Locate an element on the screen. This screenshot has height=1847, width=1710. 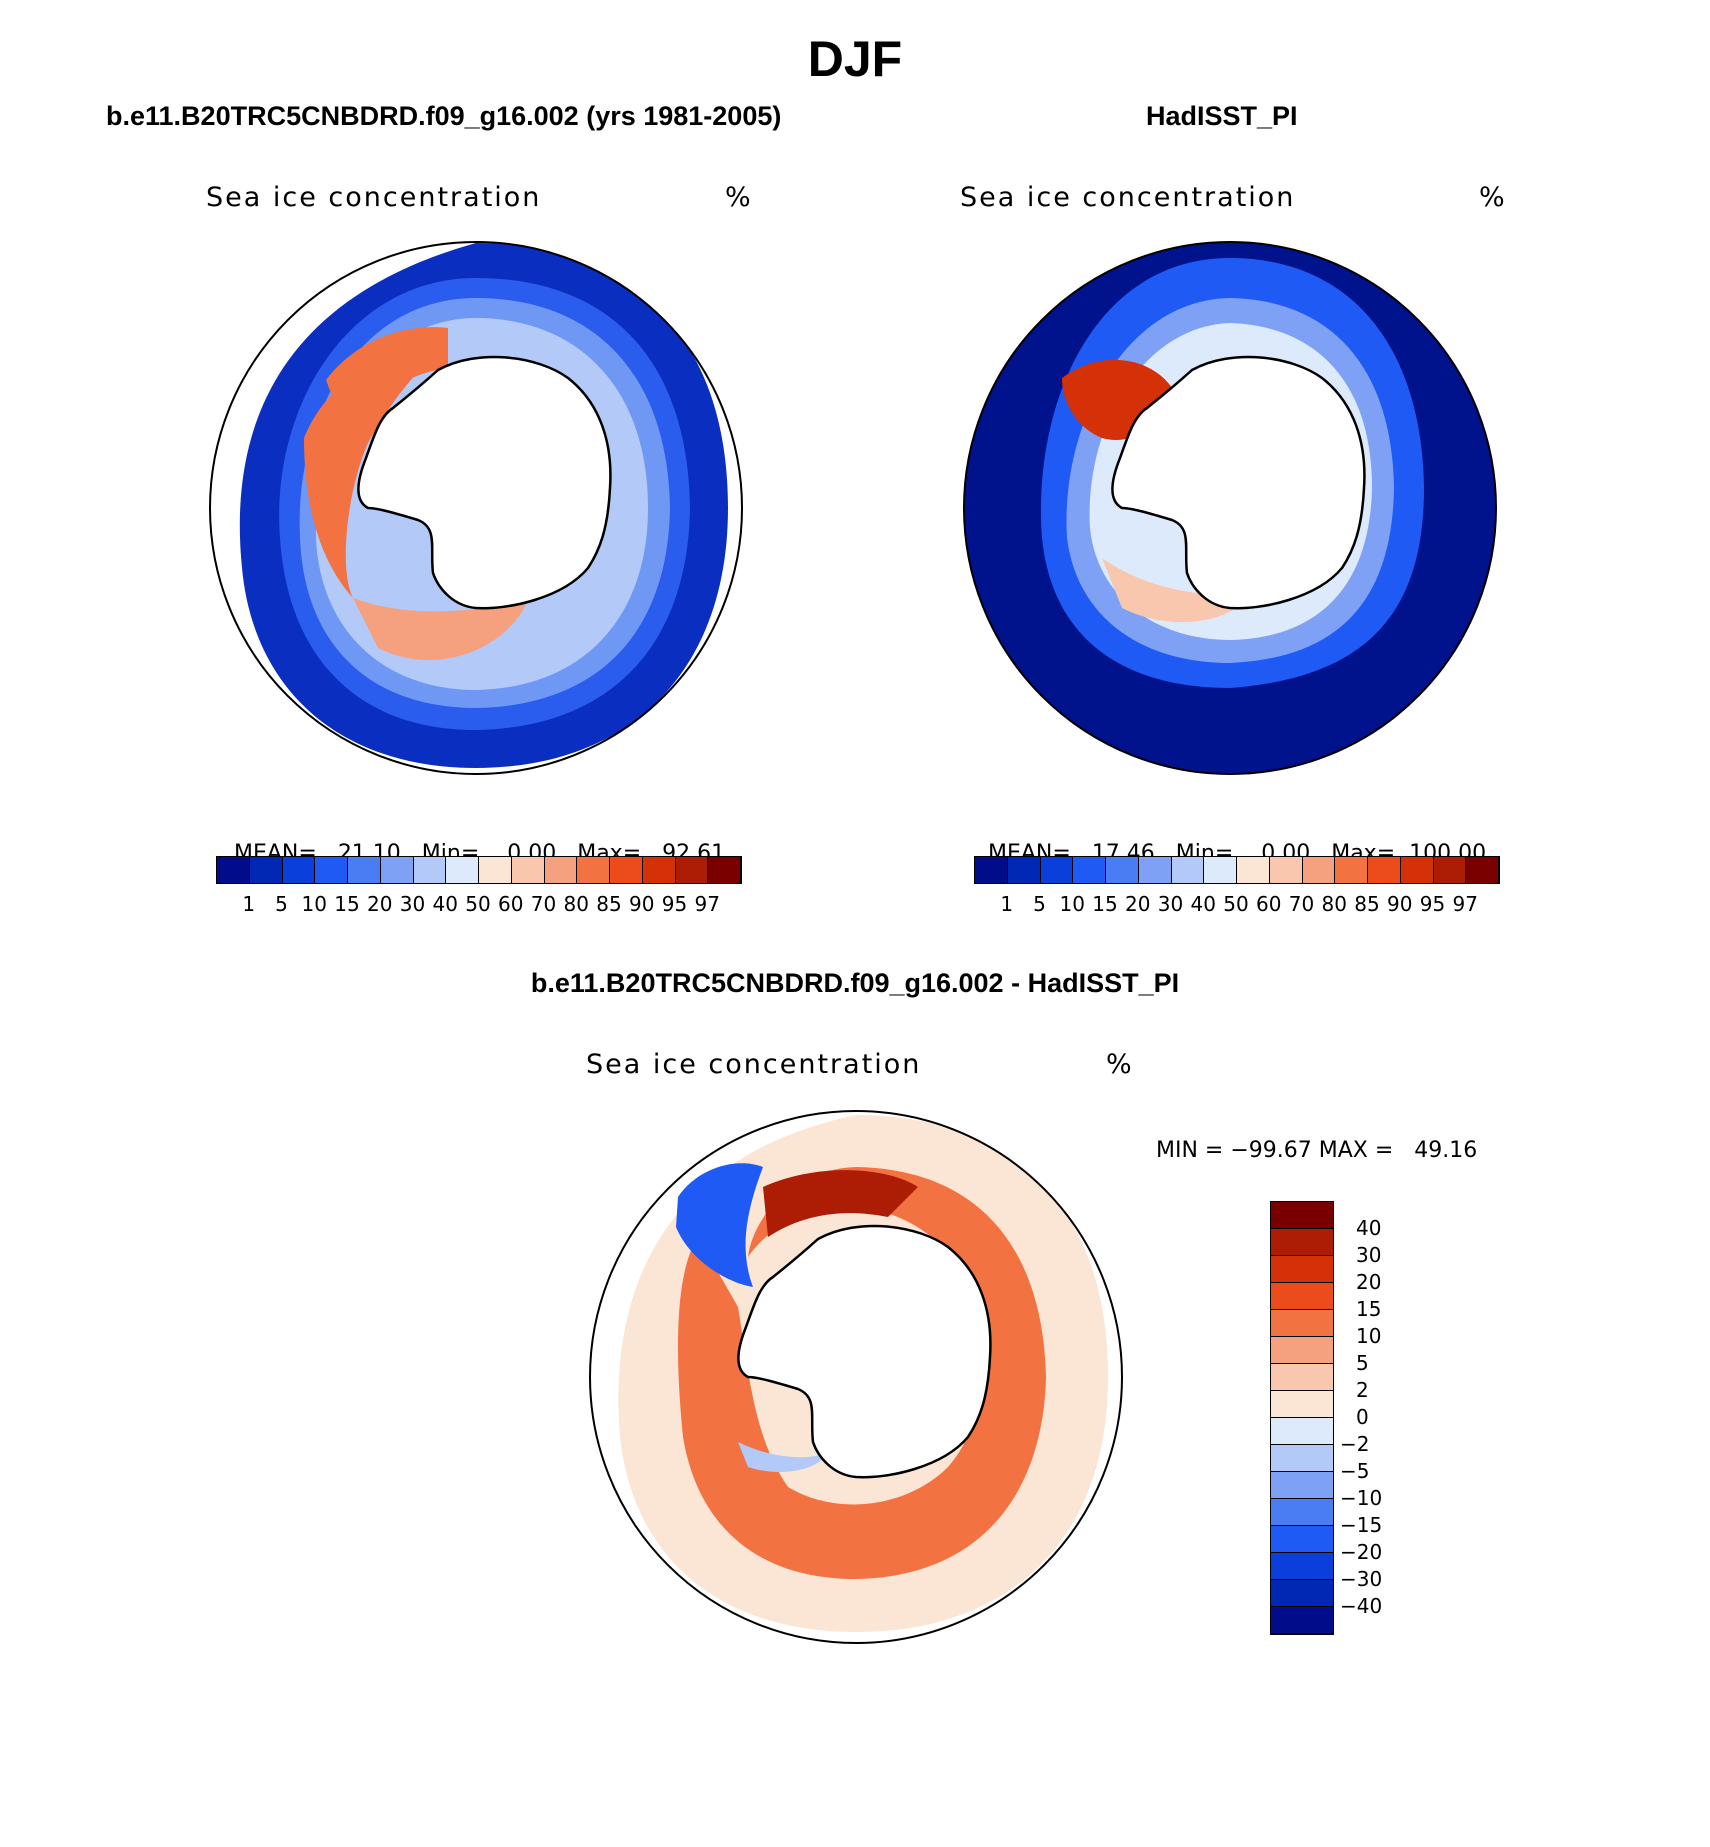
panel-diff-colorbar-ticks: 40 30 20 15 10 5 2 0 −2 −5 −10 −15 −20 −30 −40 is located at coordinates (1380, 1417).